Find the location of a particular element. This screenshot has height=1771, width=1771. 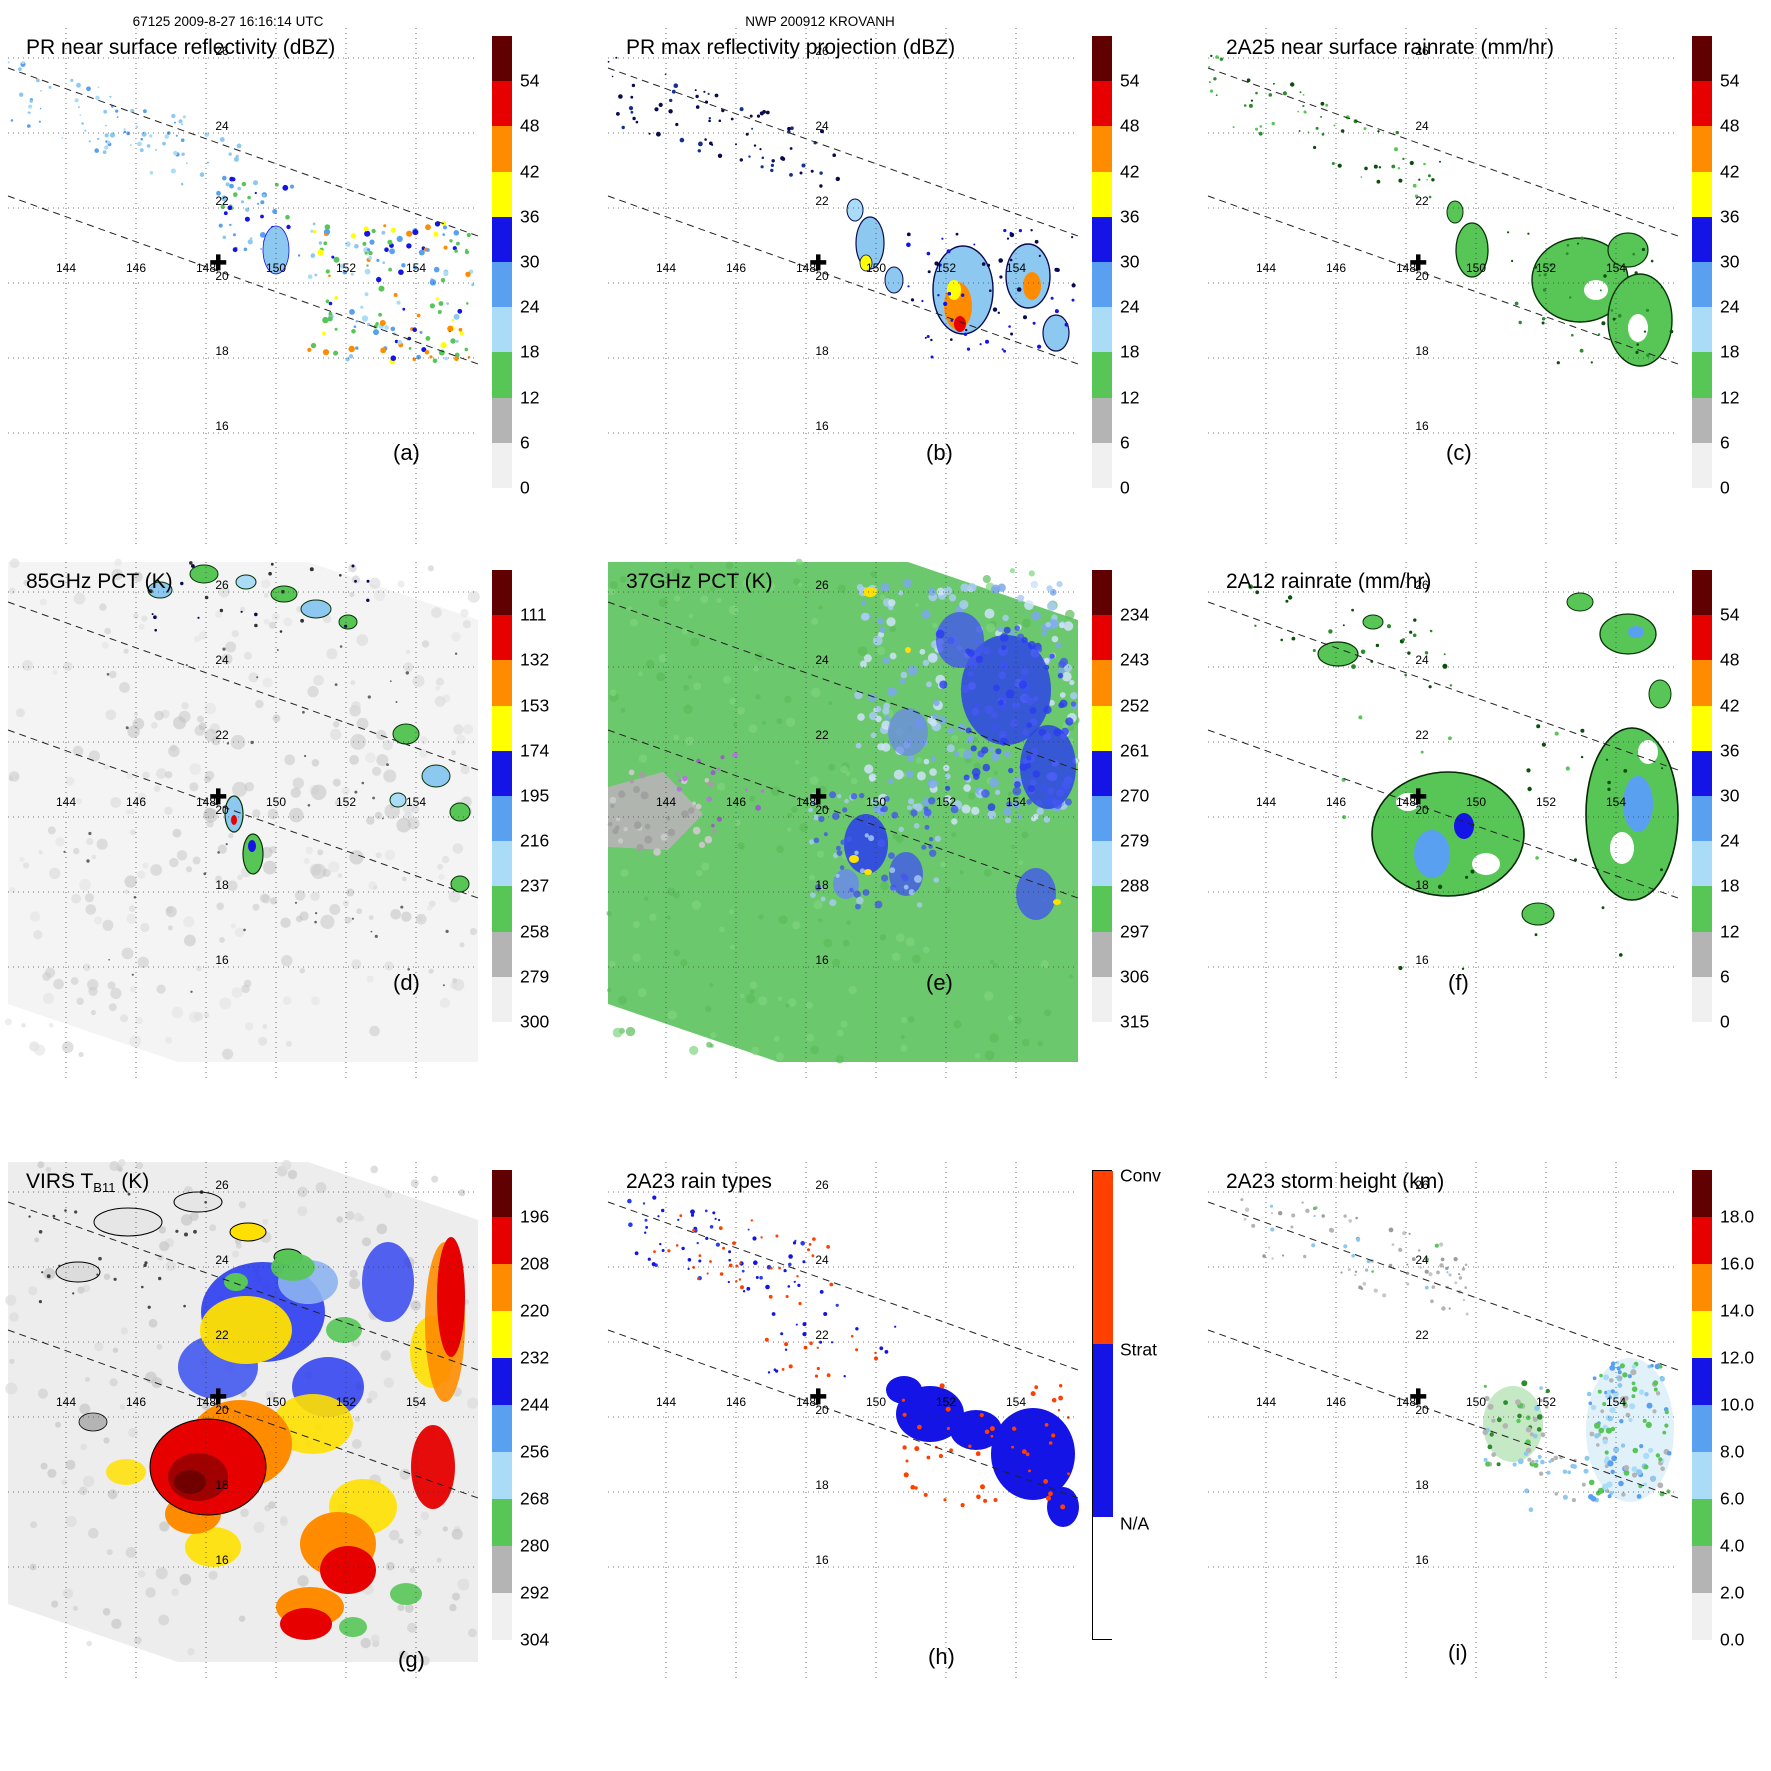

colorbar-tick-label: 153 is located at coordinates (535, 705).